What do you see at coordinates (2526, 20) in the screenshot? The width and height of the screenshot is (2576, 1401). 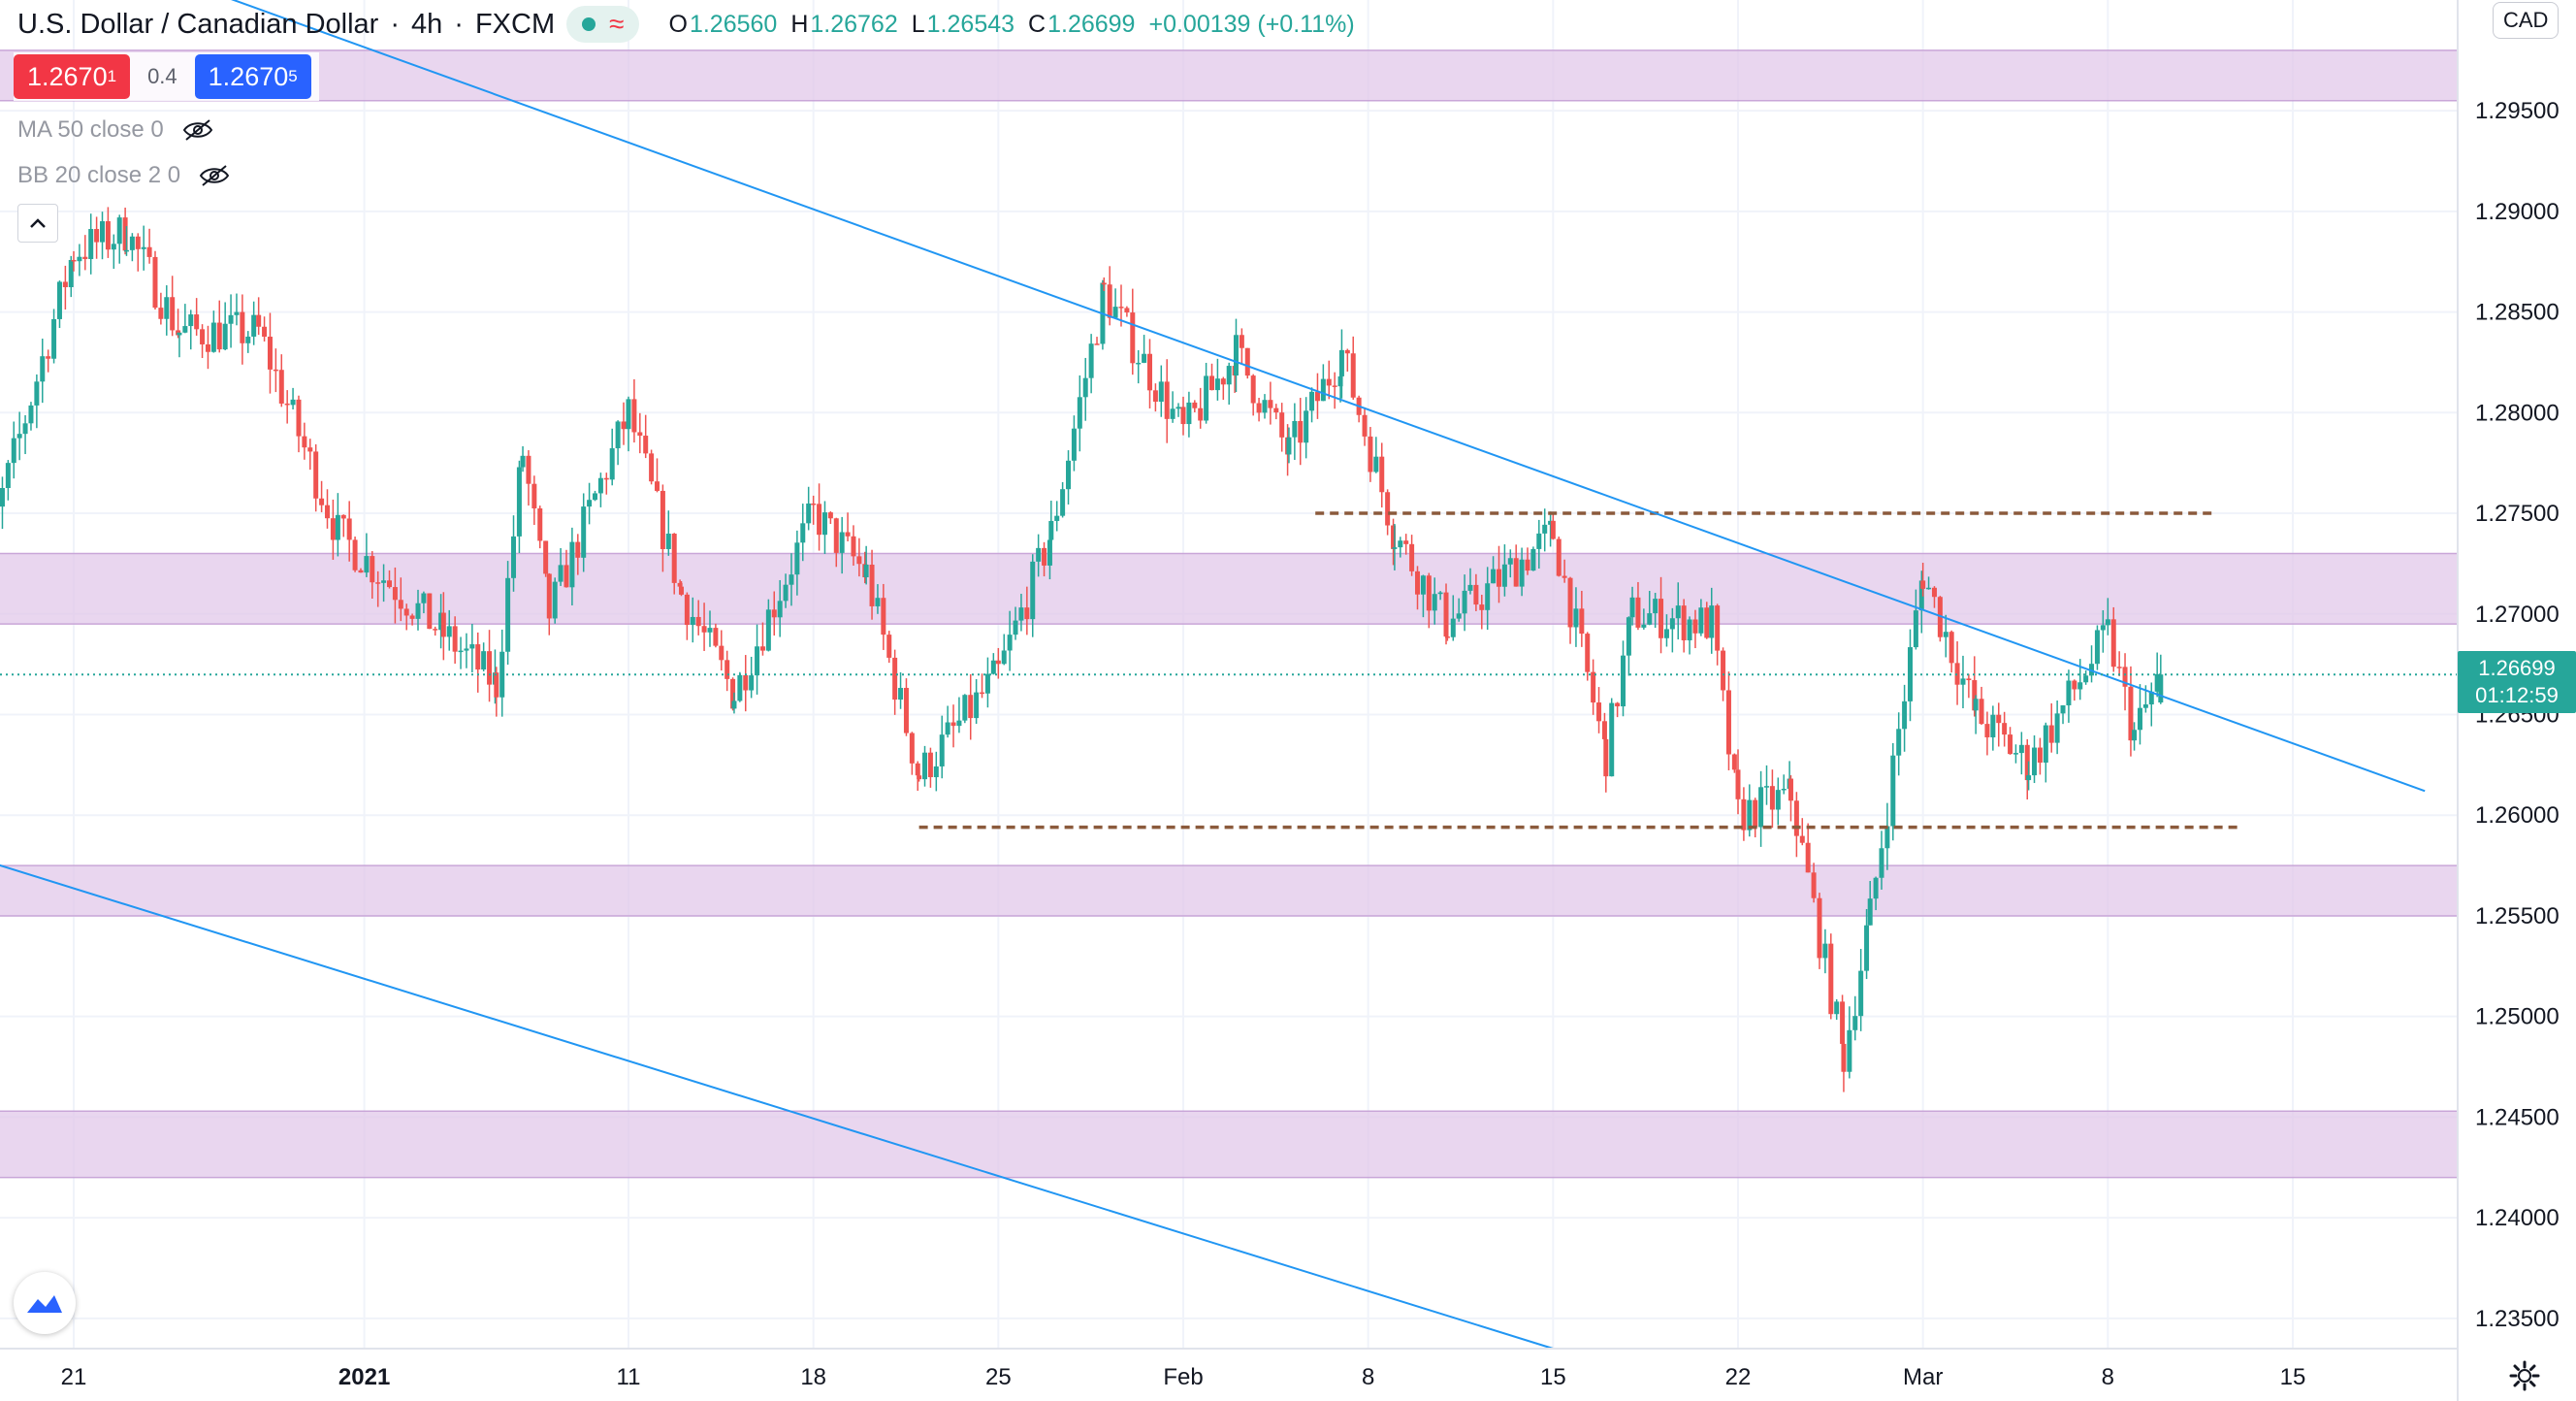 I see `currency-badge: CAD` at bounding box center [2526, 20].